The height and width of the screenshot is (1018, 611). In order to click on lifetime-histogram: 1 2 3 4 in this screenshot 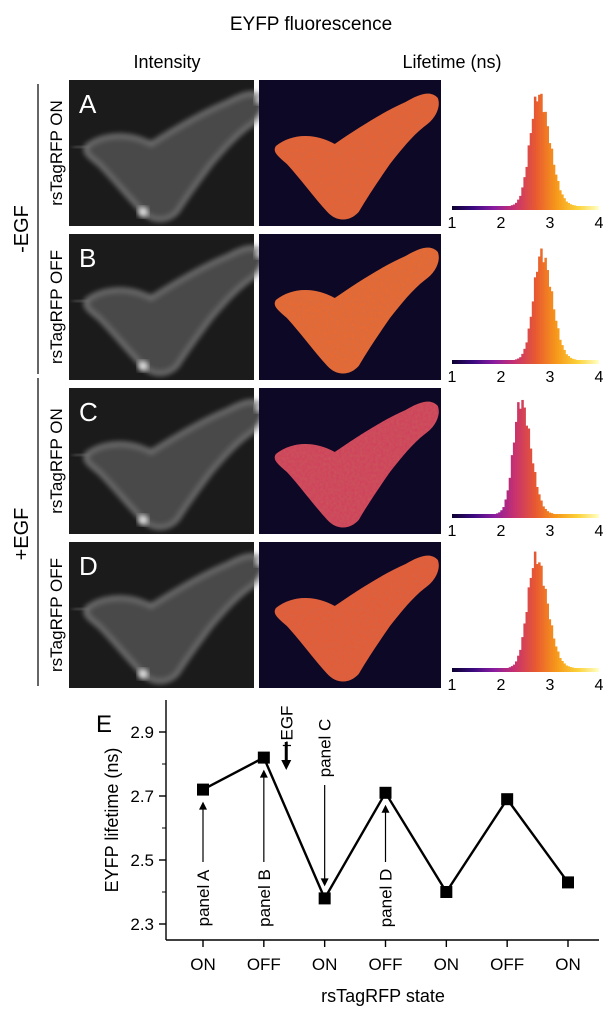, I will do `click(526, 622)`.